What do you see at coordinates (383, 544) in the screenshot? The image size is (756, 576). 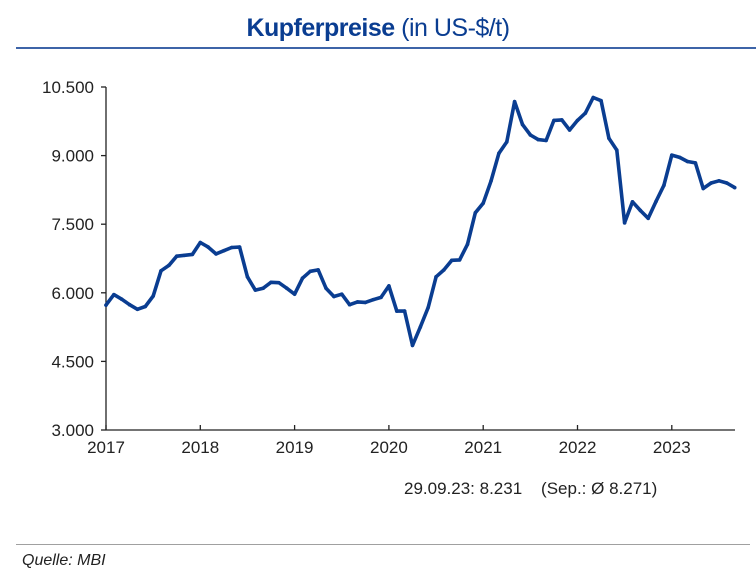 I see `footer-divider` at bounding box center [383, 544].